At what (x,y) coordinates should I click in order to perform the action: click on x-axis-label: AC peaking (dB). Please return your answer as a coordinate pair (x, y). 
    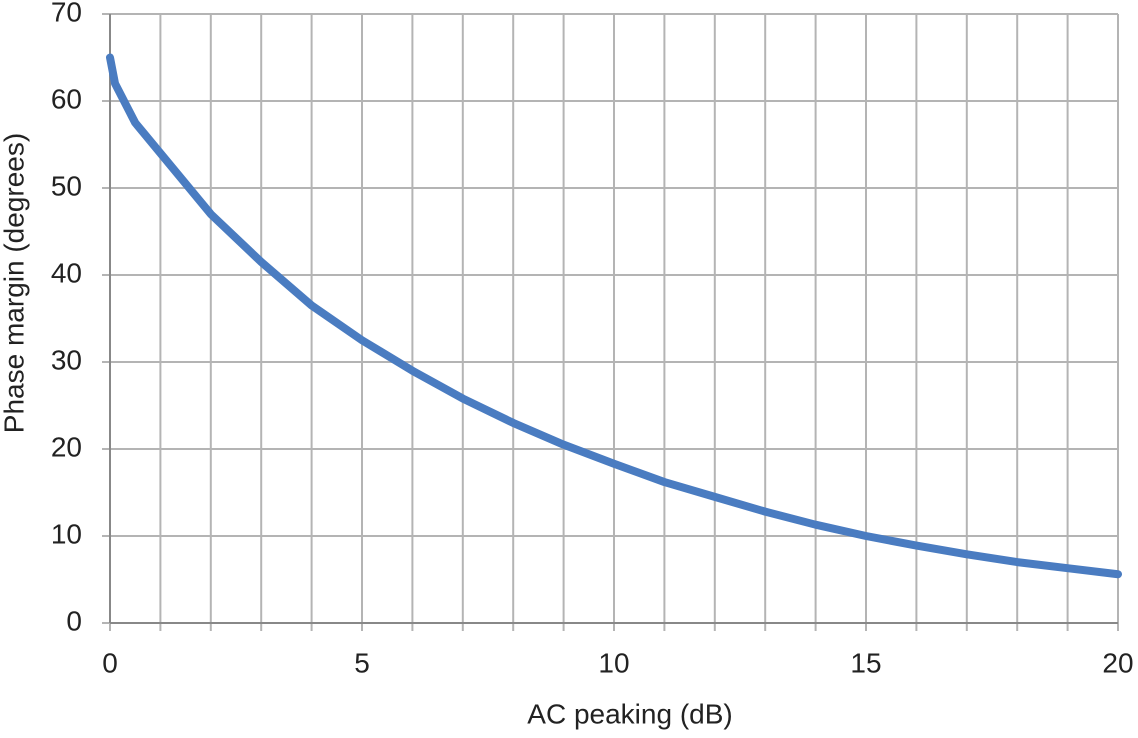
    Looking at the image, I should click on (629, 713).